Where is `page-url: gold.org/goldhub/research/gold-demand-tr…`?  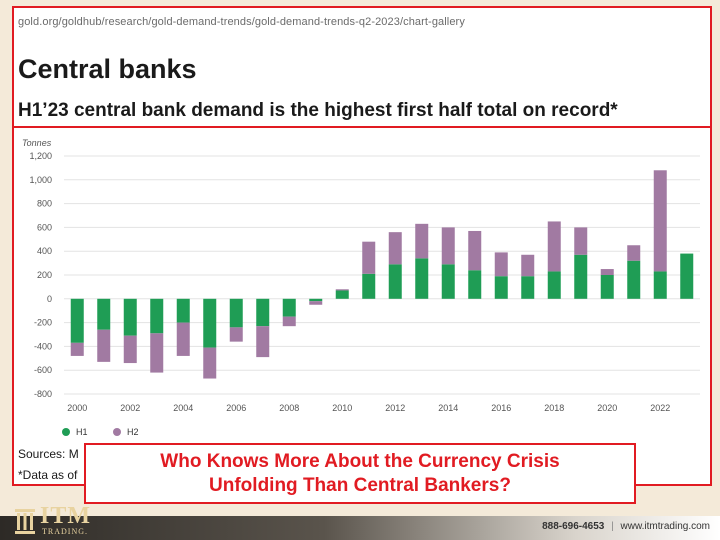
page-url: gold.org/goldhub/research/gold-demand-tr… is located at coordinates (241, 22).